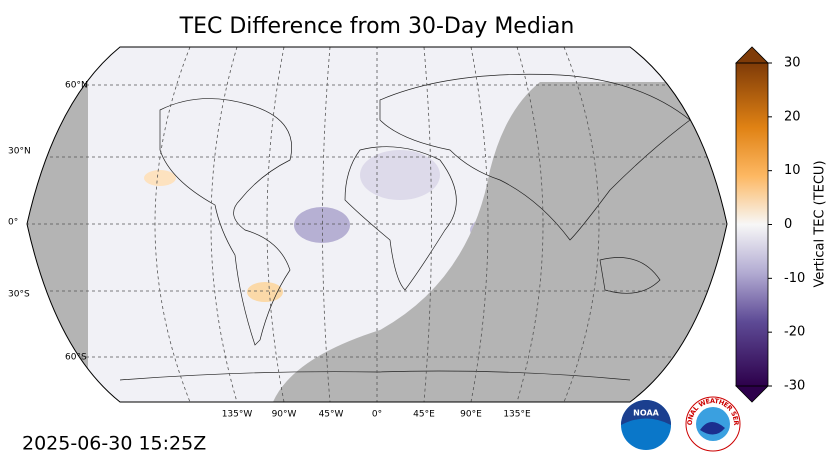 Image resolution: width=835 pixels, height=470 pixels. I want to click on lat-label: 0°, so click(13, 223).